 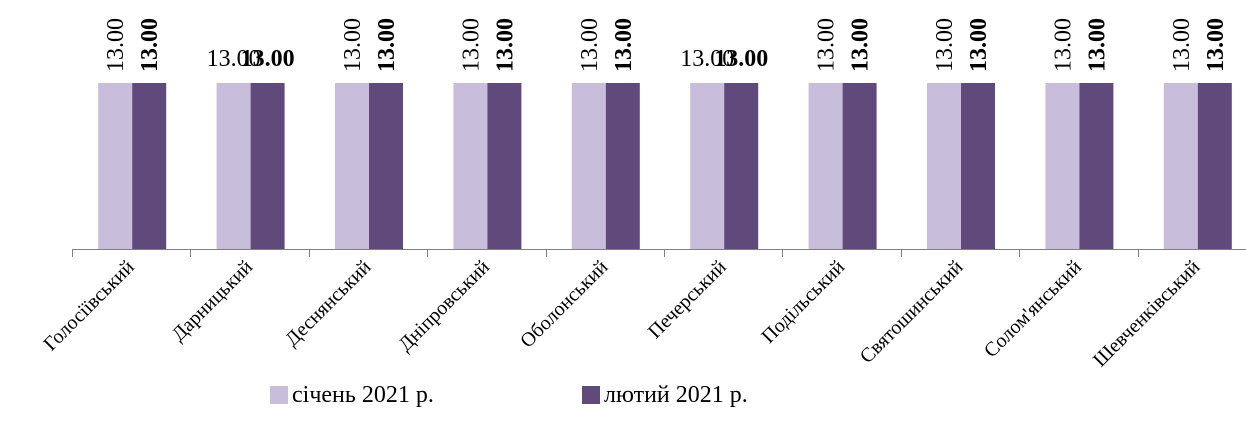 What do you see at coordinates (363, 394) in the screenshot?
I see `legend-label-series-1: січень 2021 р.` at bounding box center [363, 394].